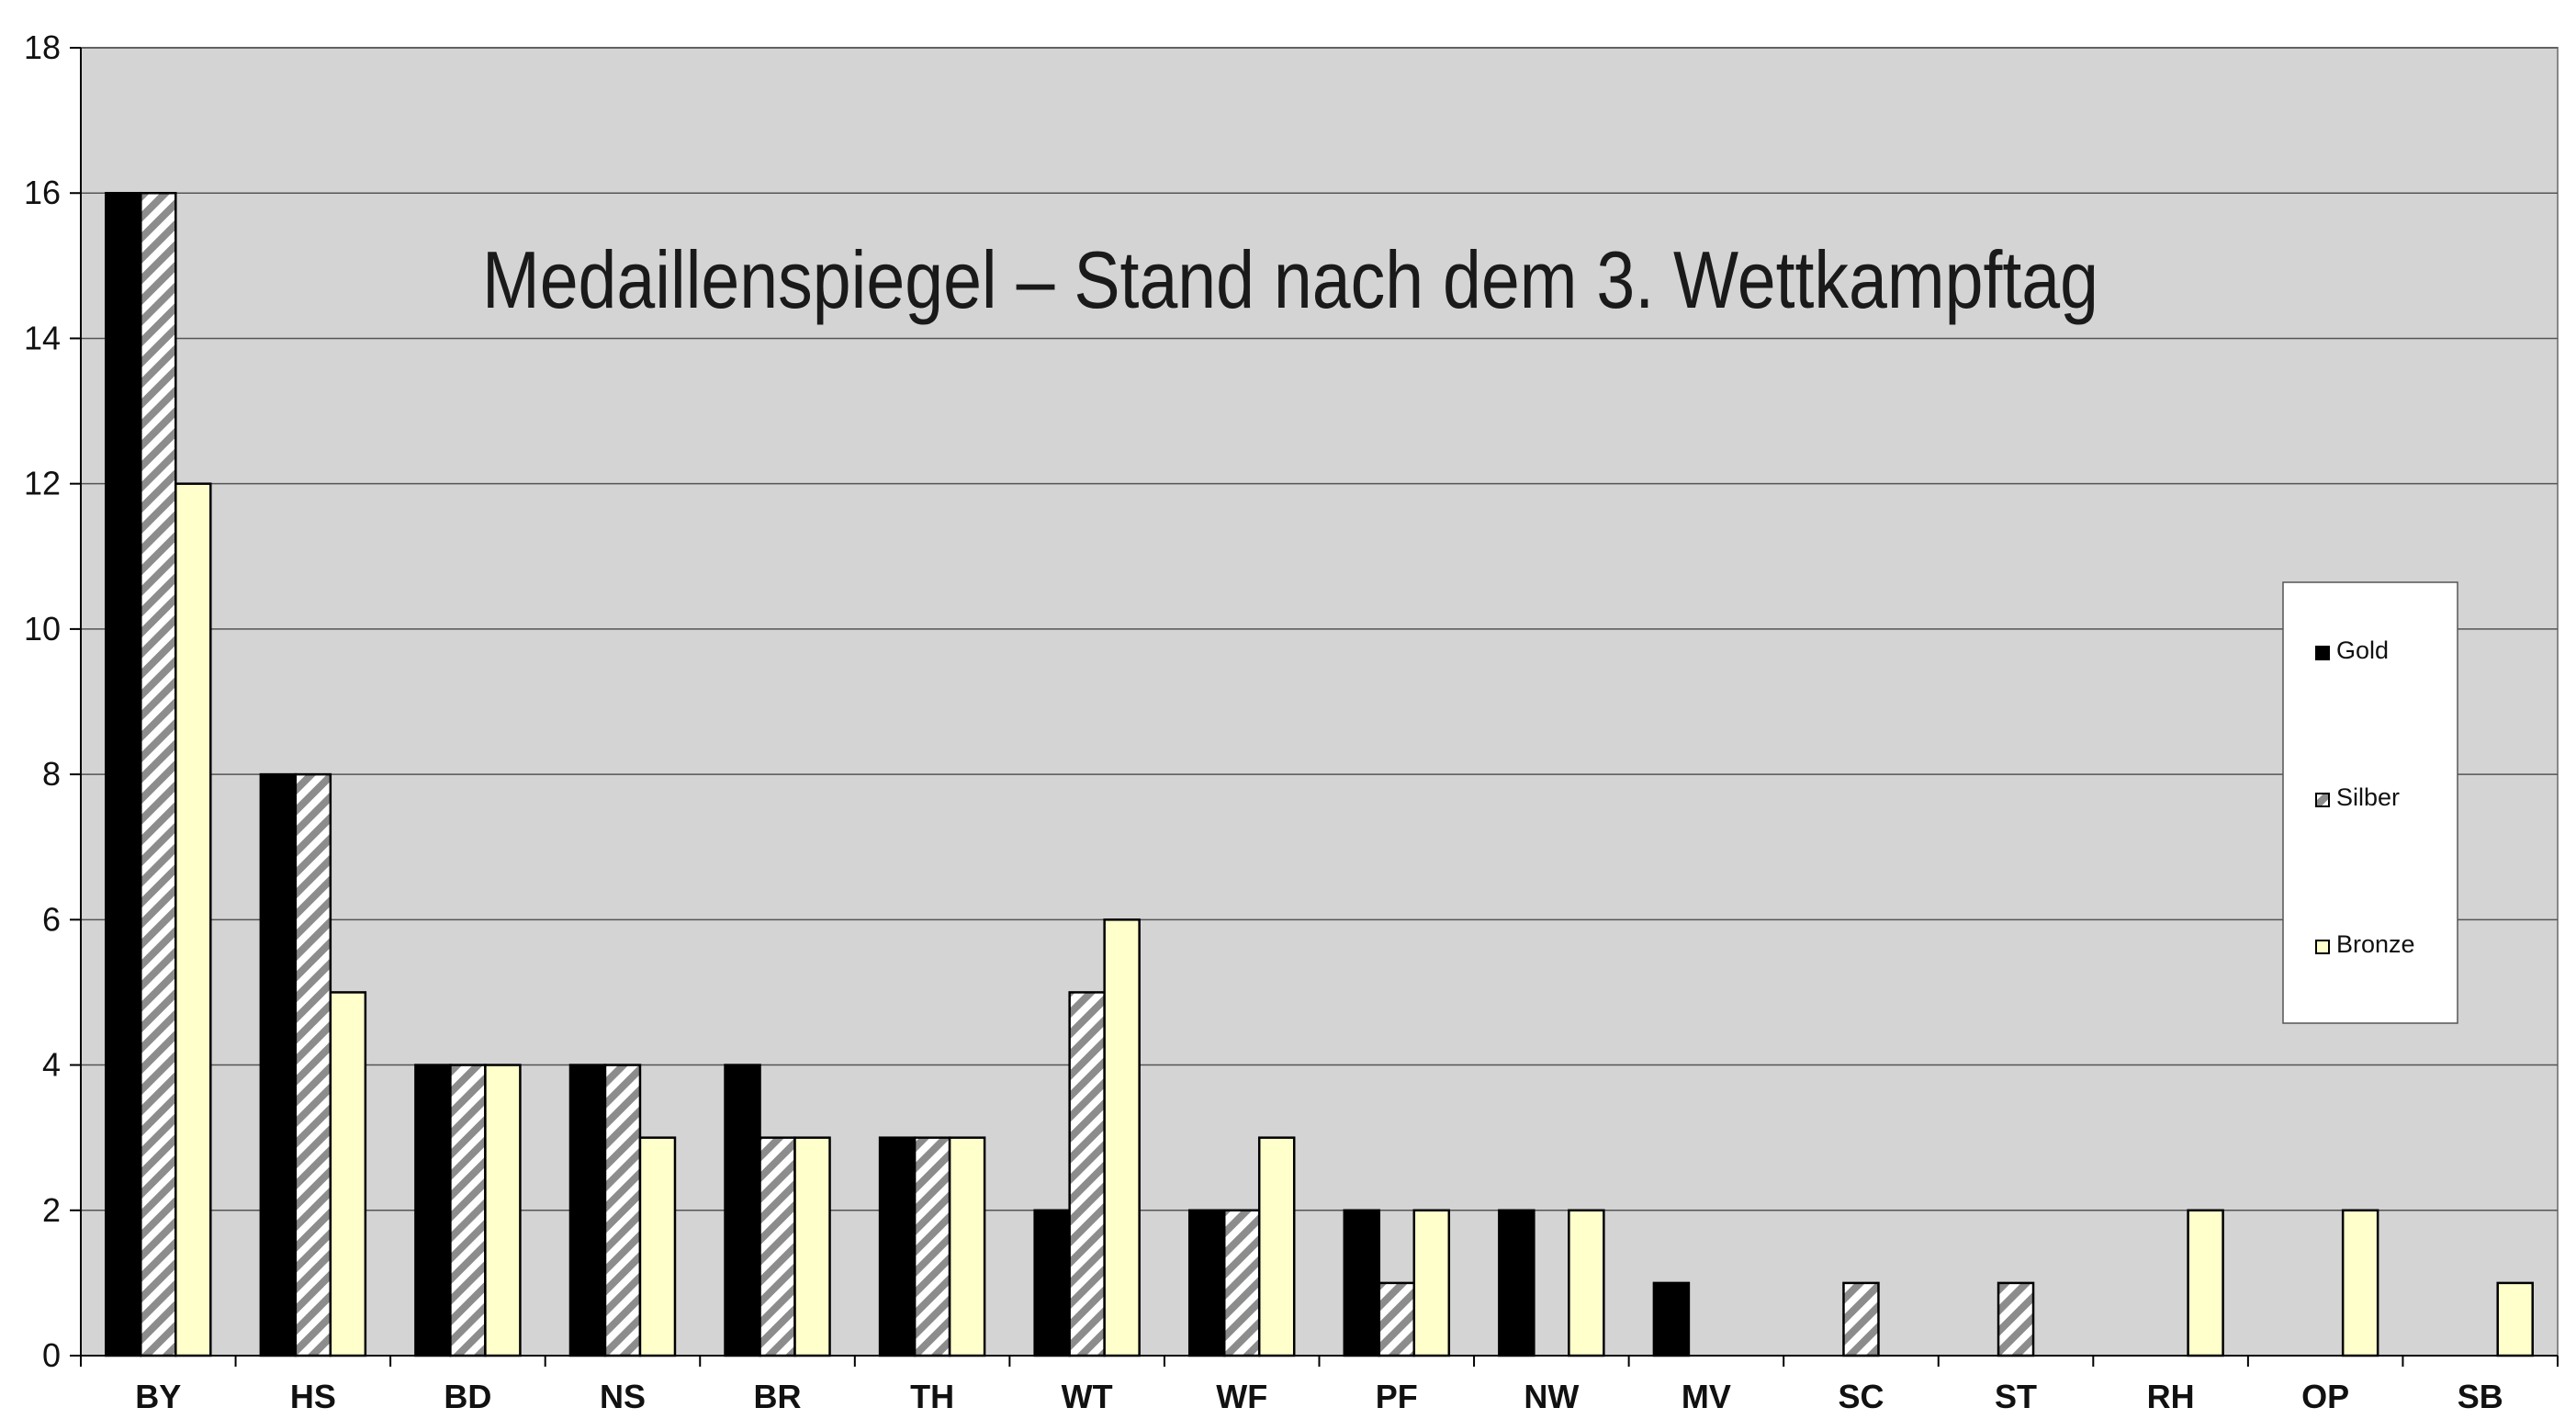 The image size is (2576, 1419). Describe the element at coordinates (1551, 1396) in the screenshot. I see `x-tick-label: NW` at that location.